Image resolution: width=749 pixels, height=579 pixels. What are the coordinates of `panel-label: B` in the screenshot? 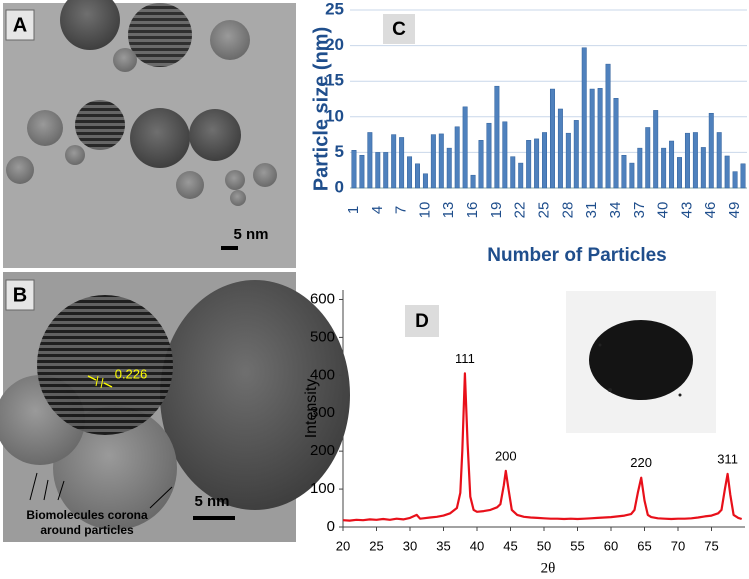 It's located at (20, 295).